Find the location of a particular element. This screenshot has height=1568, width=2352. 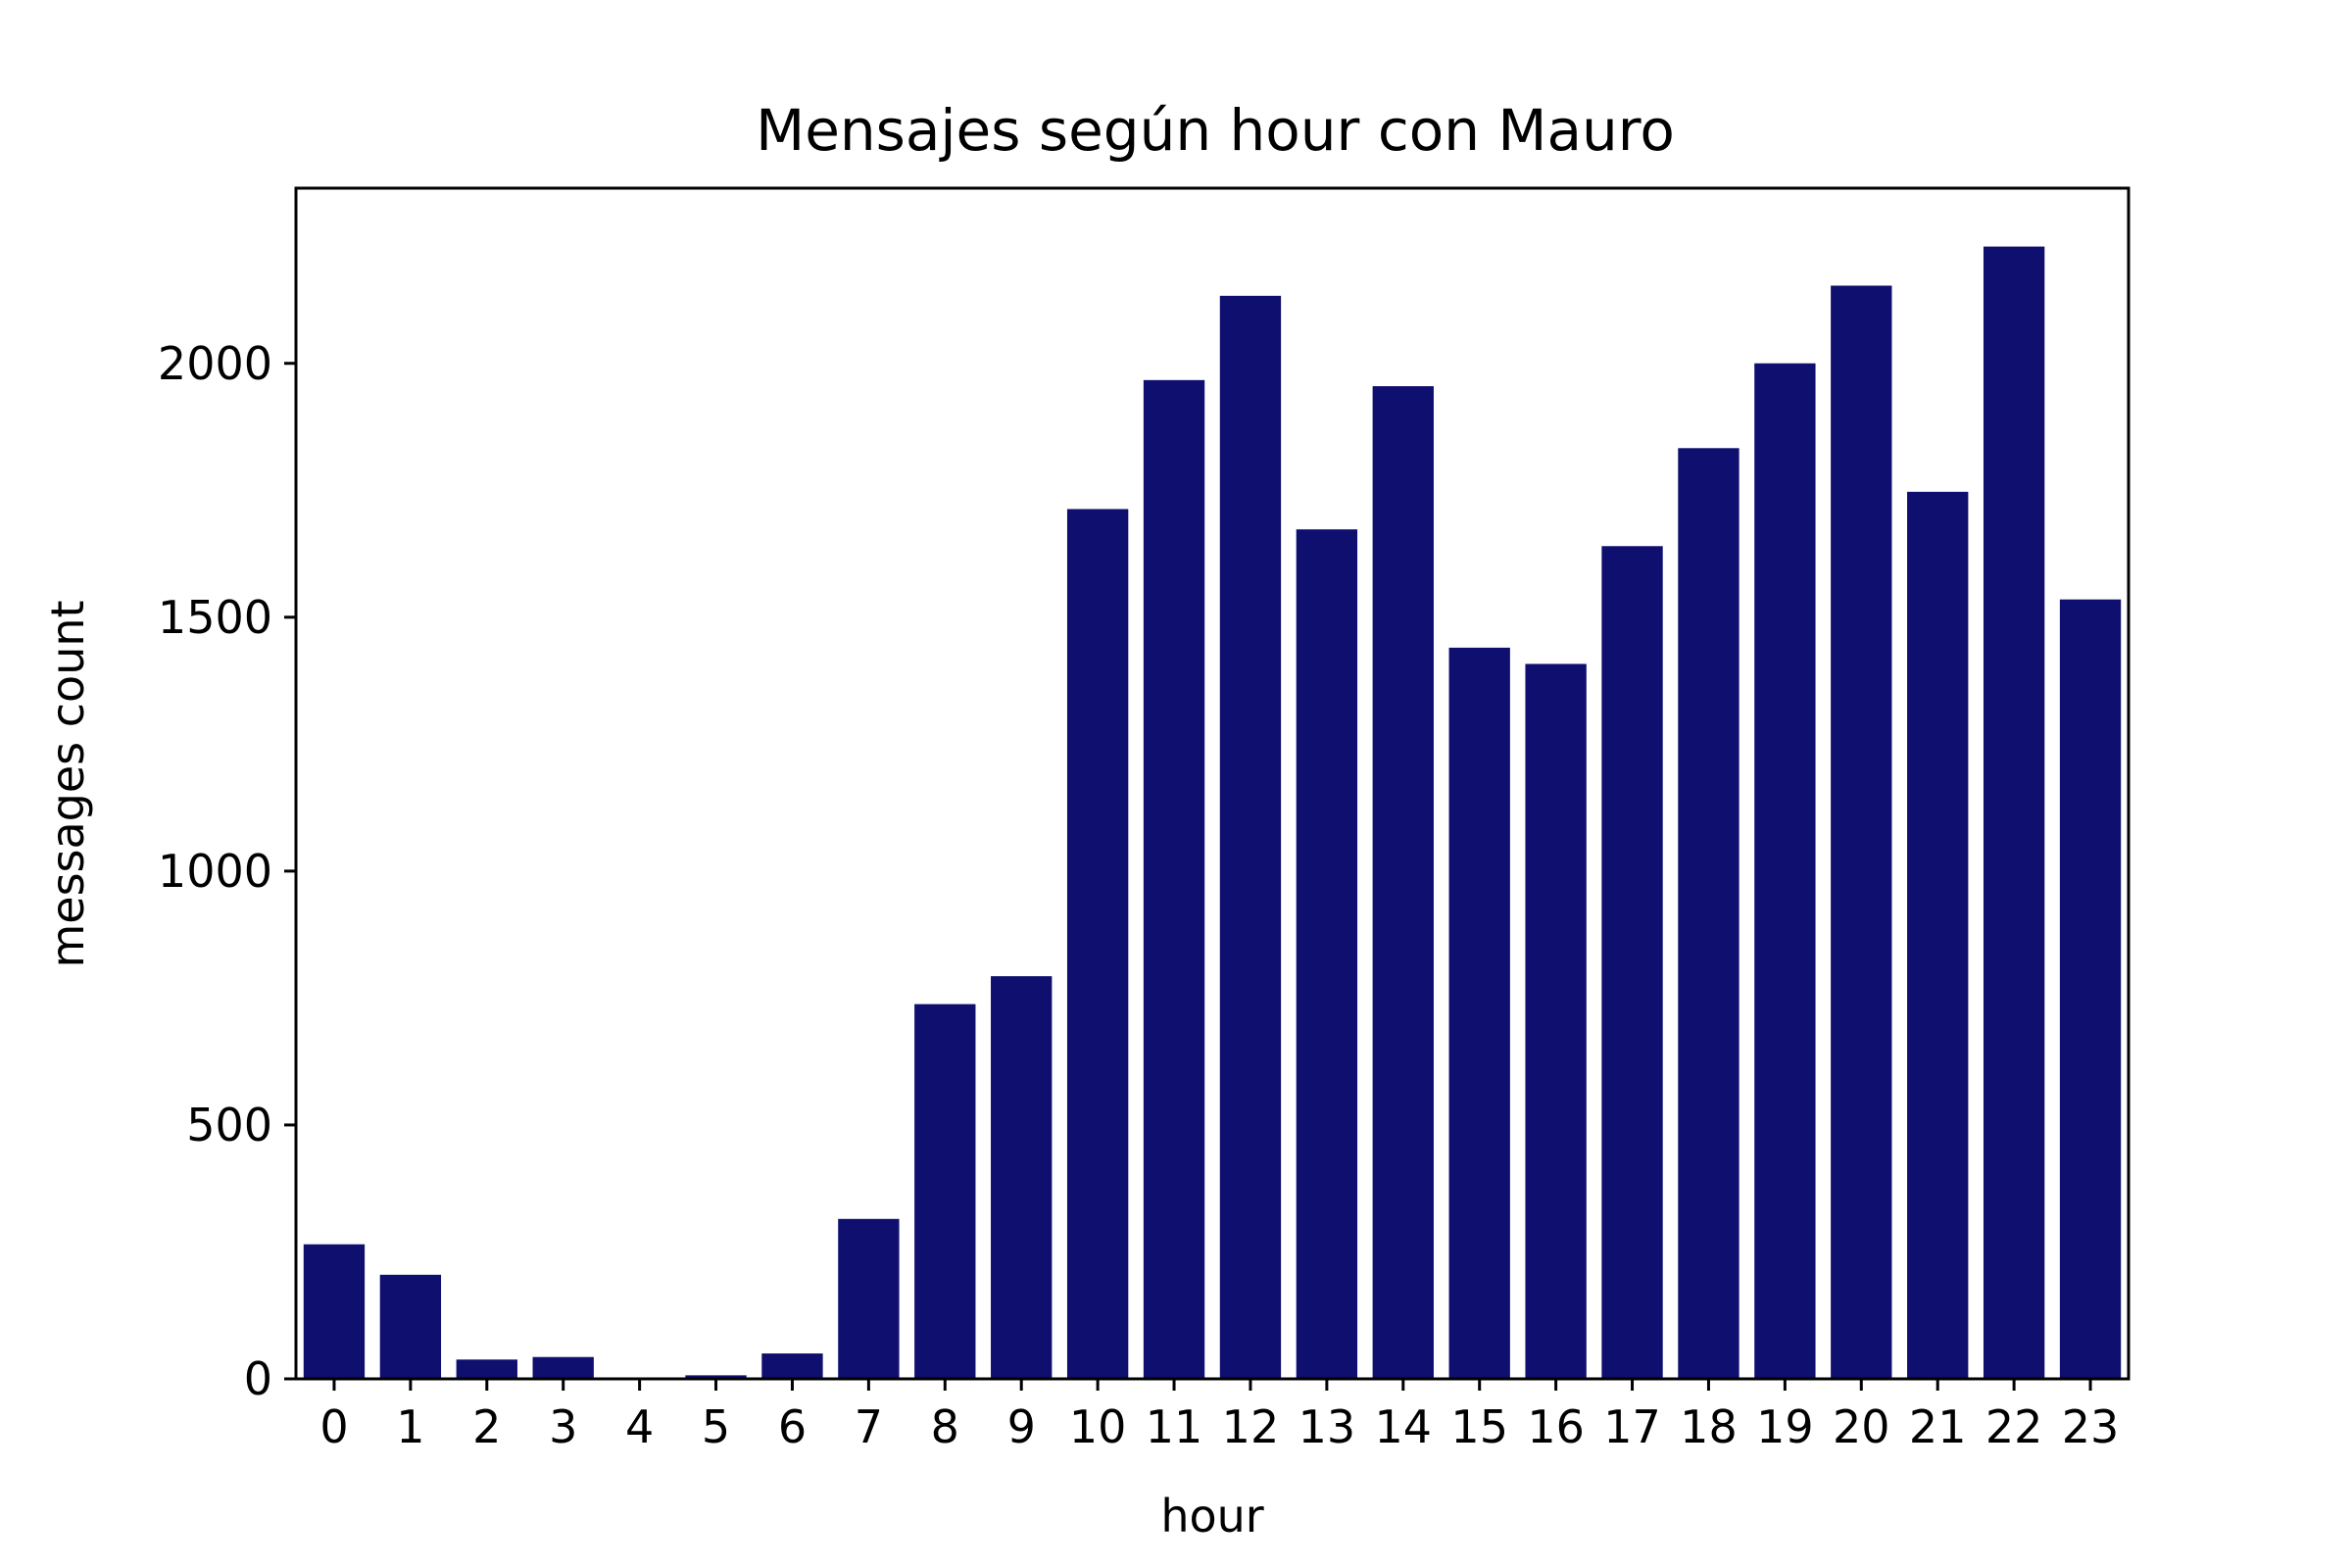

chart-title: Mensajes según hour con Mauro is located at coordinates (1215, 130).